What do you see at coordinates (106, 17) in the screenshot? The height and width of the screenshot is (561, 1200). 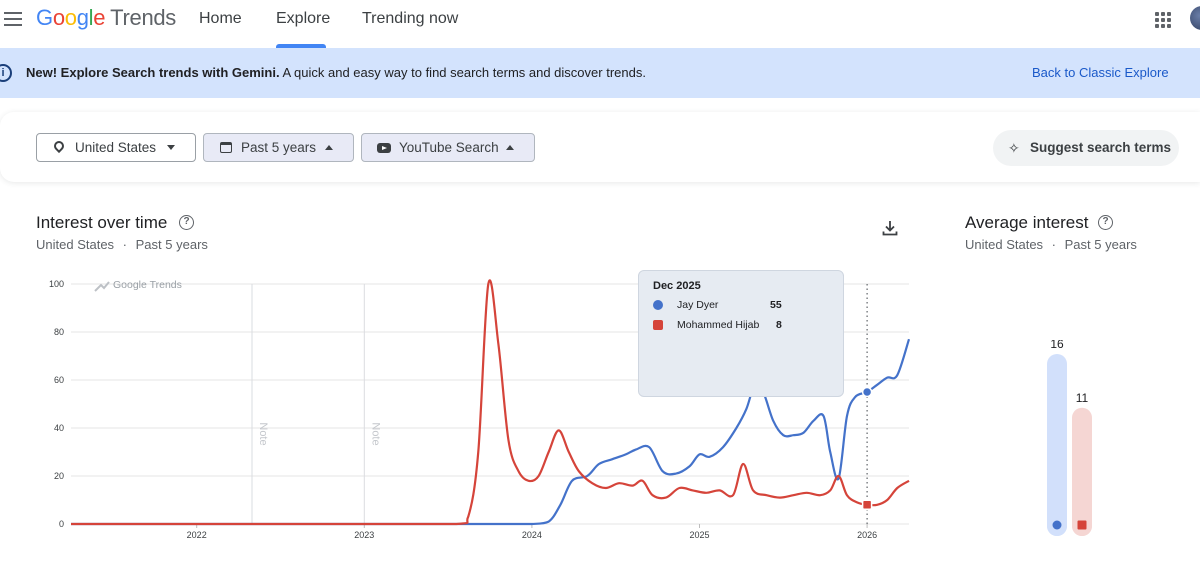 I see `google-trends-logo: Google Trends` at bounding box center [106, 17].